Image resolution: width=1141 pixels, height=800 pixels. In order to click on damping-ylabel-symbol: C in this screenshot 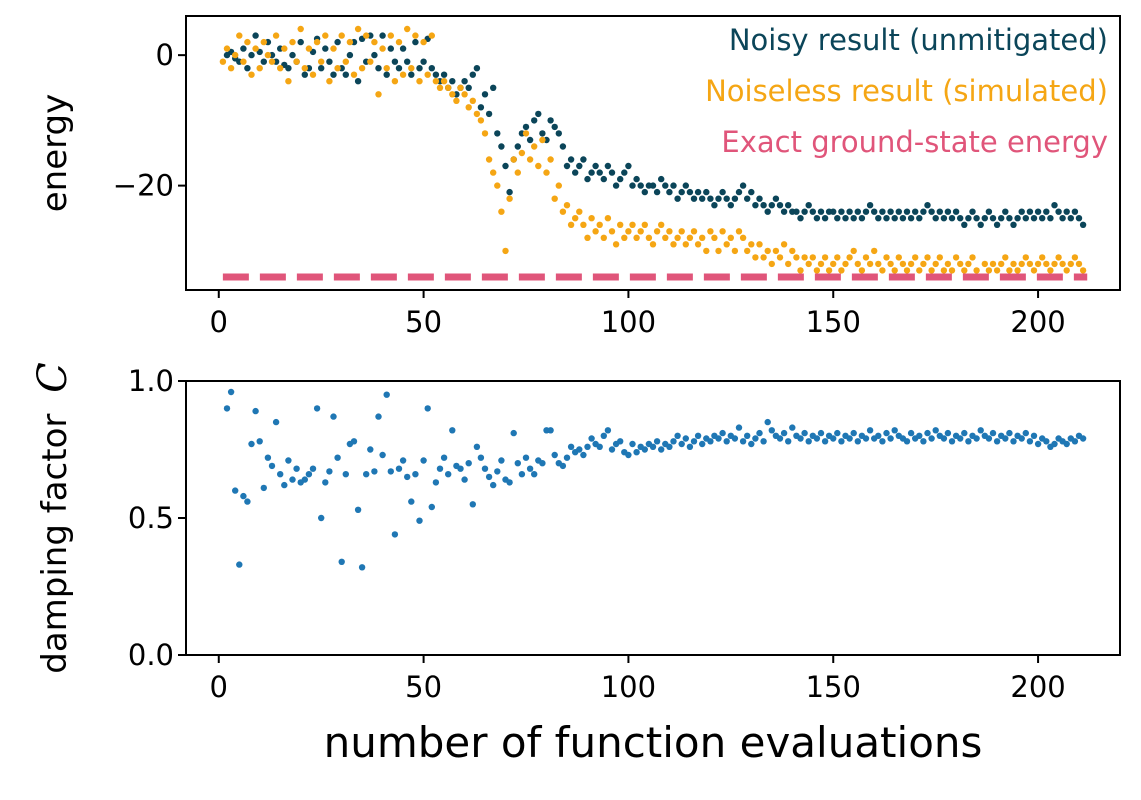, I will do `click(53, 377)`.